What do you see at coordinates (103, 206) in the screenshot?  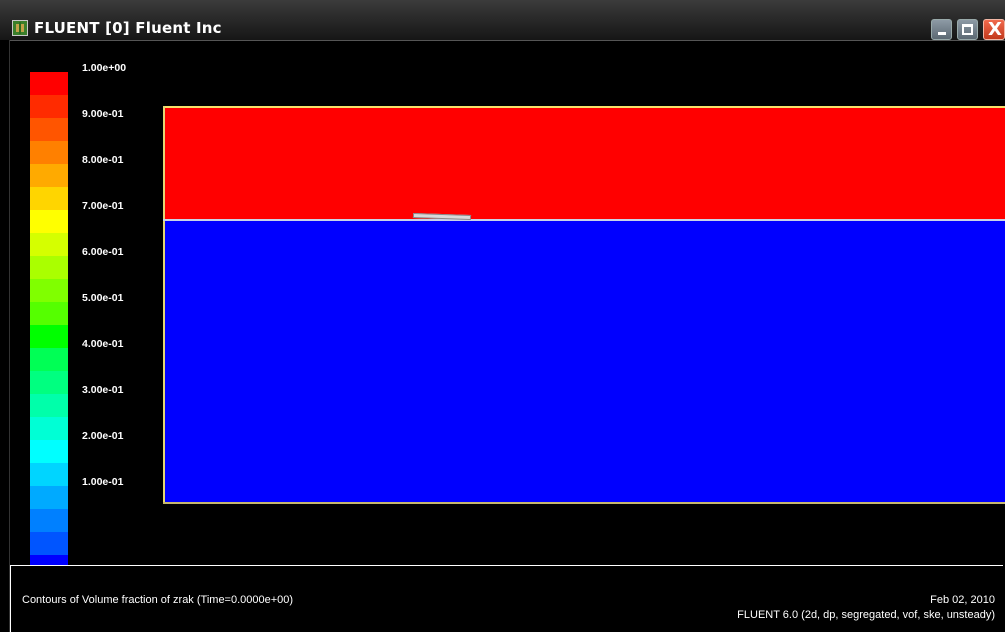 I see `colormap-label: 7.00e-01` at bounding box center [103, 206].